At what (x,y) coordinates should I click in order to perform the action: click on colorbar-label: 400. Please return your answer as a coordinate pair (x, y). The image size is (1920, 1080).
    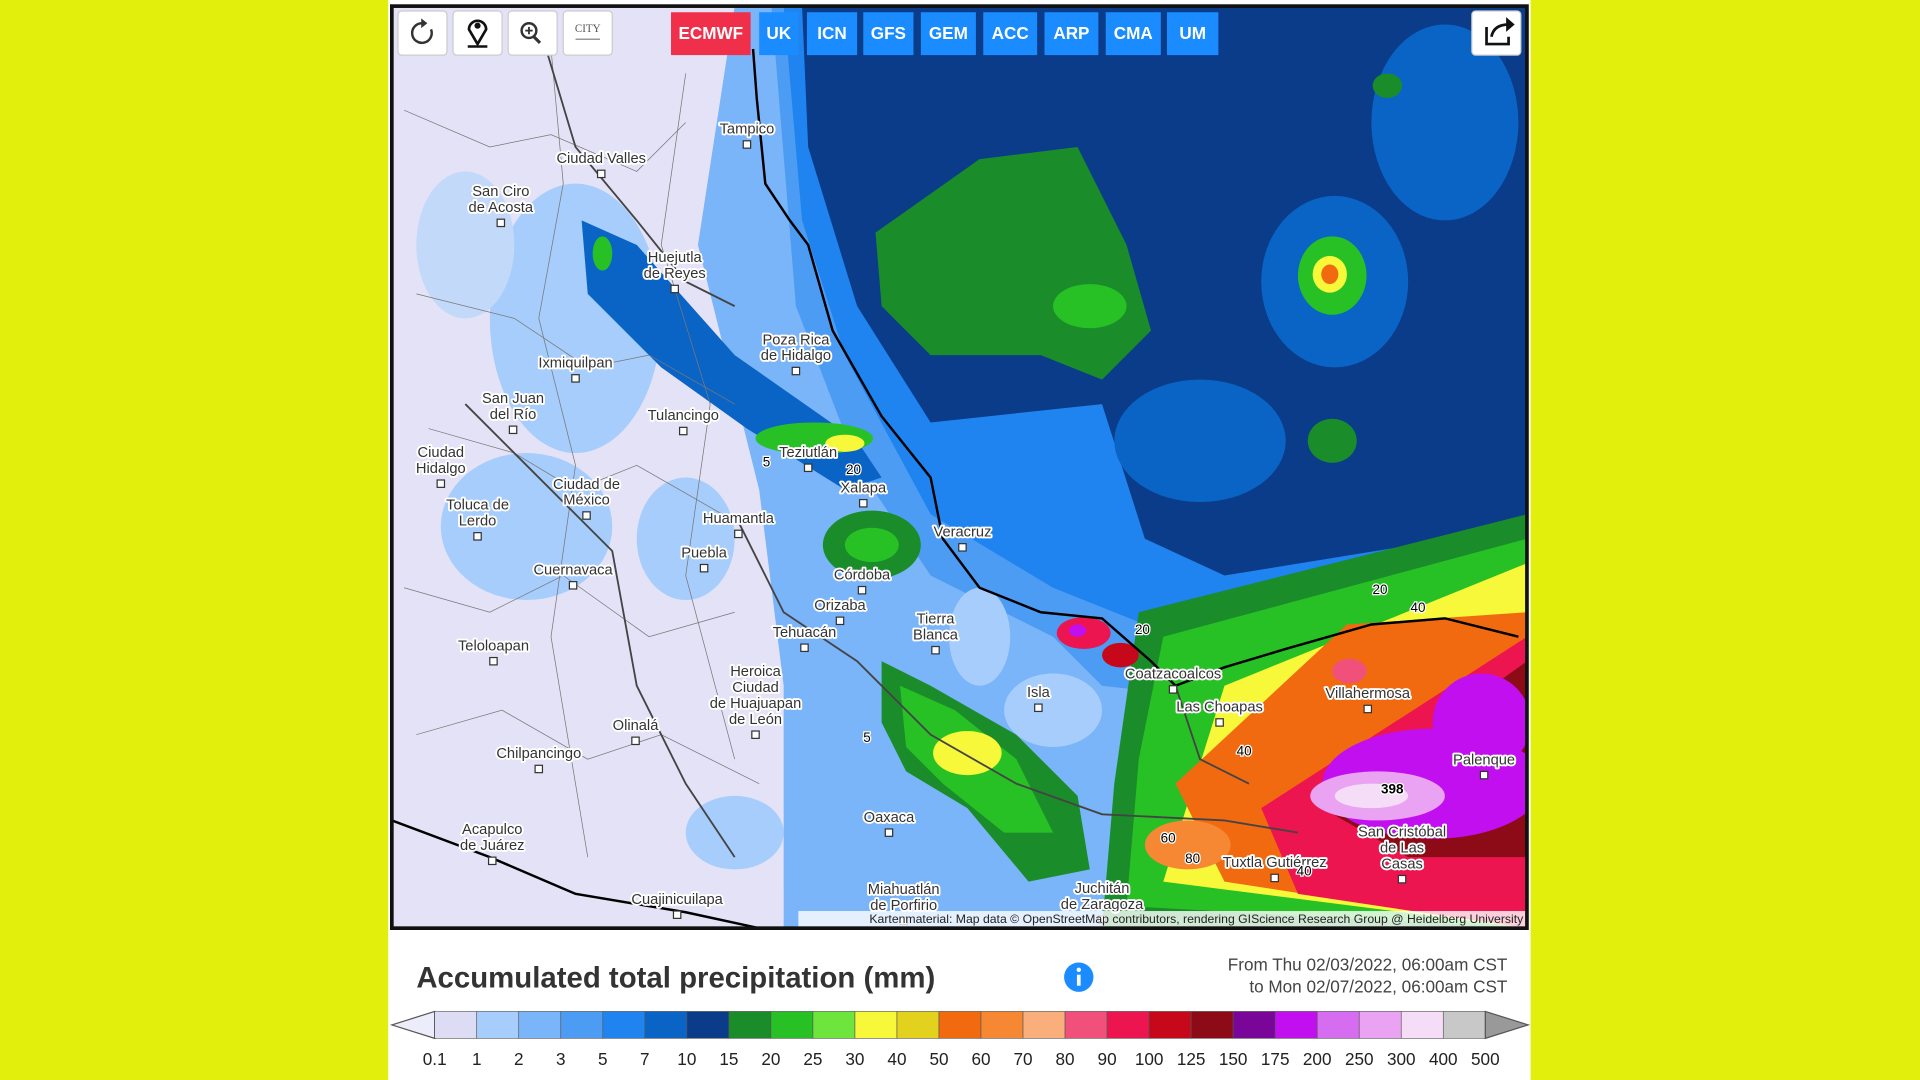
    Looking at the image, I should click on (1443, 1059).